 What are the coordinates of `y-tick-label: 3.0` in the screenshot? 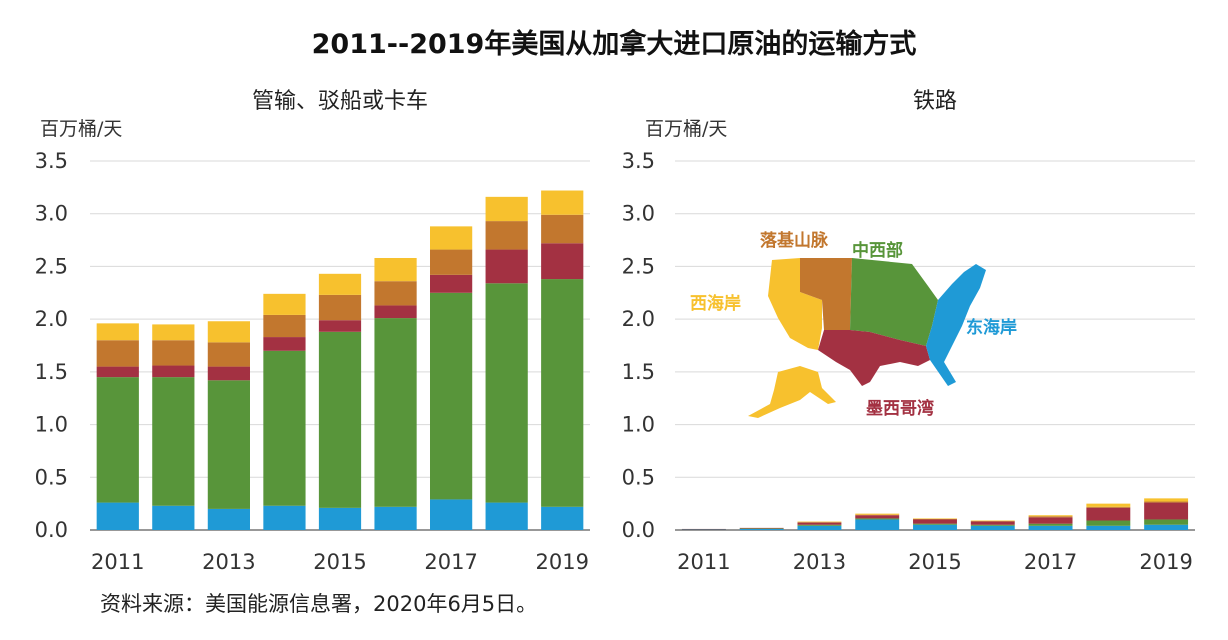 It's located at (638, 214).